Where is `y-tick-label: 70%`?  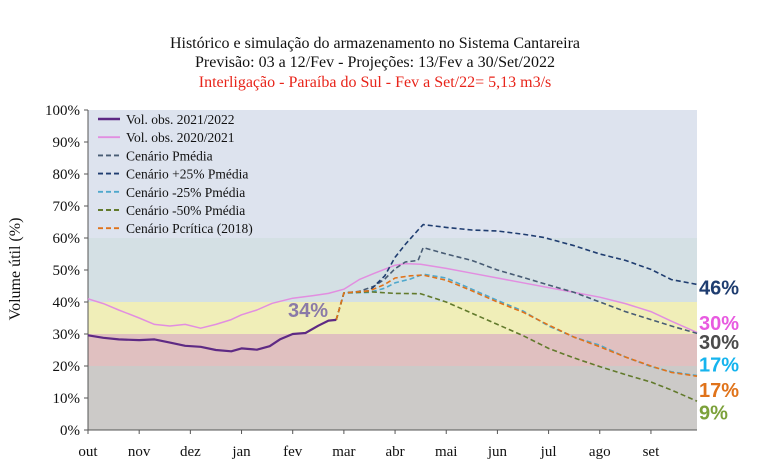
y-tick-label: 70% is located at coordinates (67, 207).